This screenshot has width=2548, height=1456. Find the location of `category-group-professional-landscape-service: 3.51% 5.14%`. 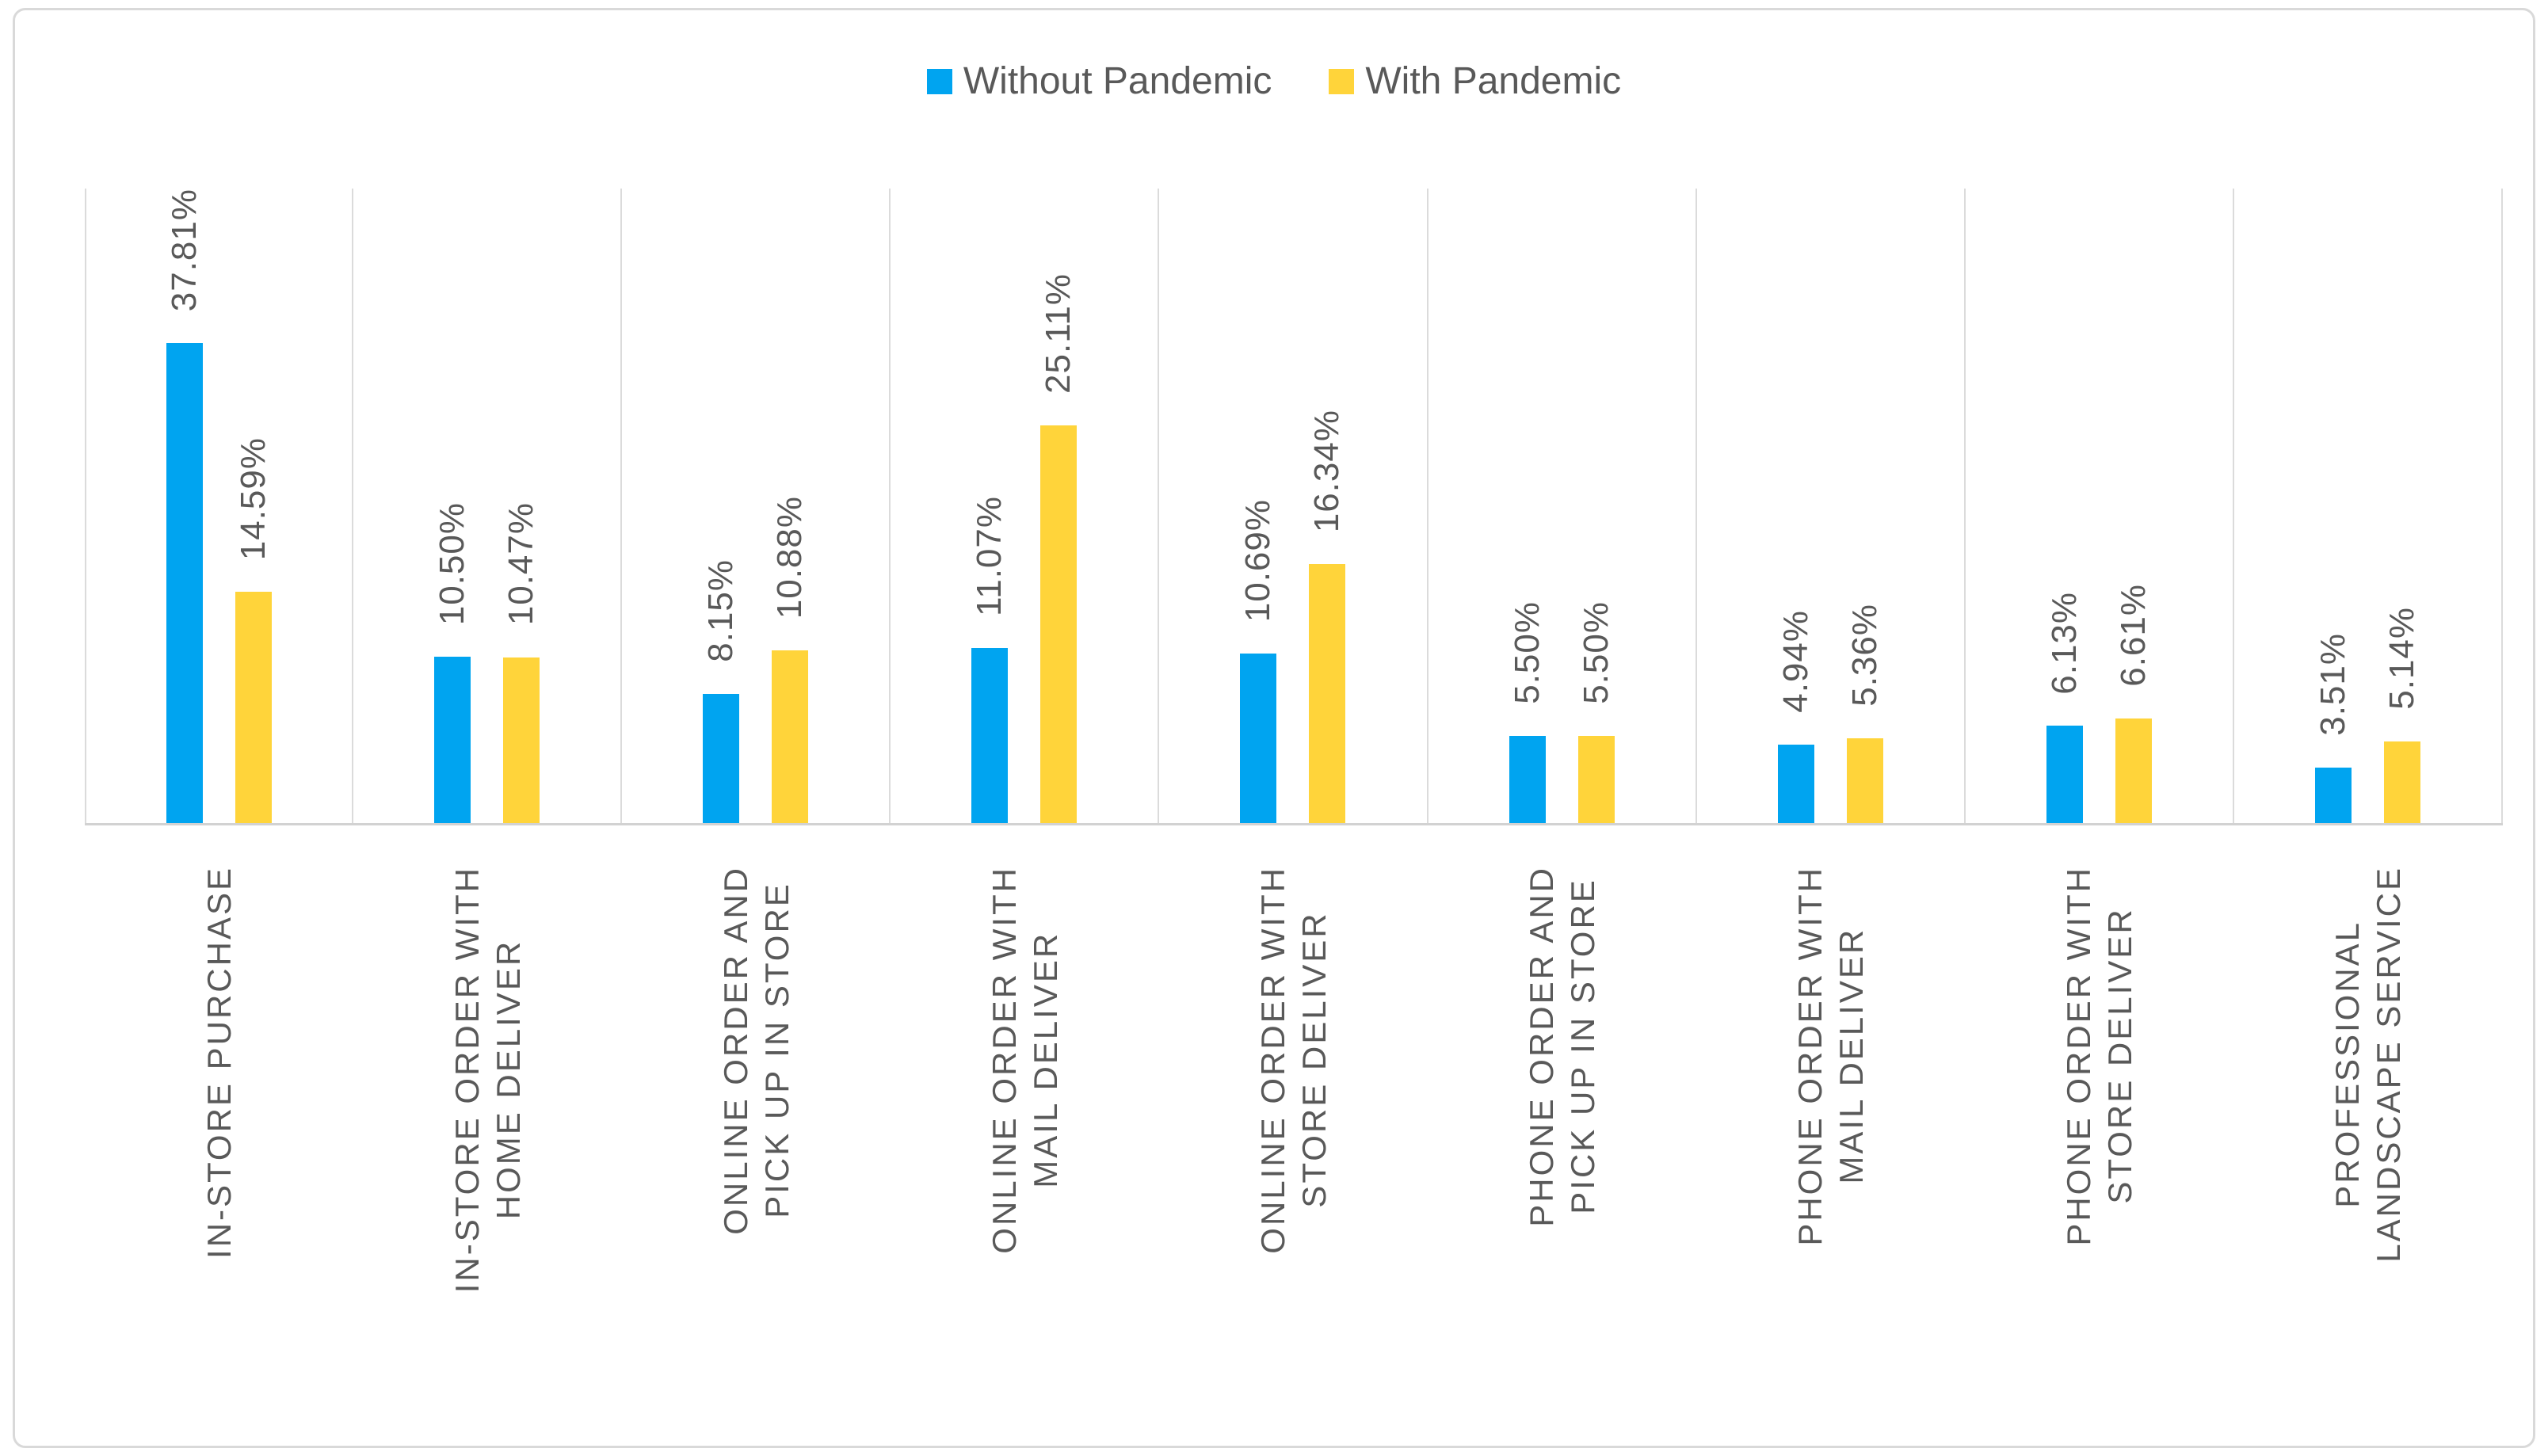

category-group-professional-landscape-service: 3.51% 5.14% is located at coordinates (2368, 506).